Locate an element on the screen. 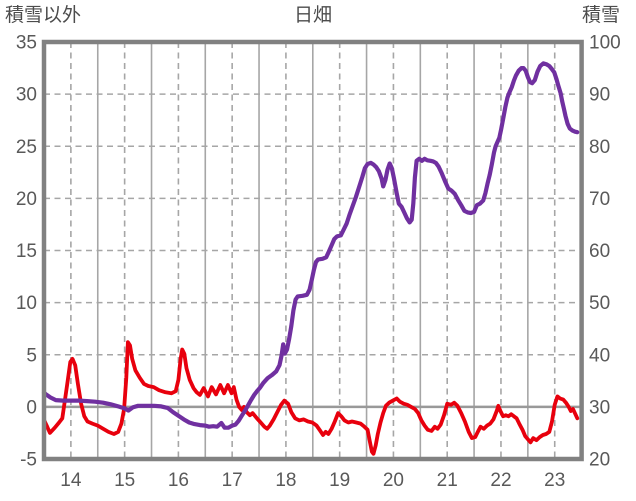 The height and width of the screenshot is (501, 636). left-axis-title: 積雪以外 is located at coordinates (43, 15).